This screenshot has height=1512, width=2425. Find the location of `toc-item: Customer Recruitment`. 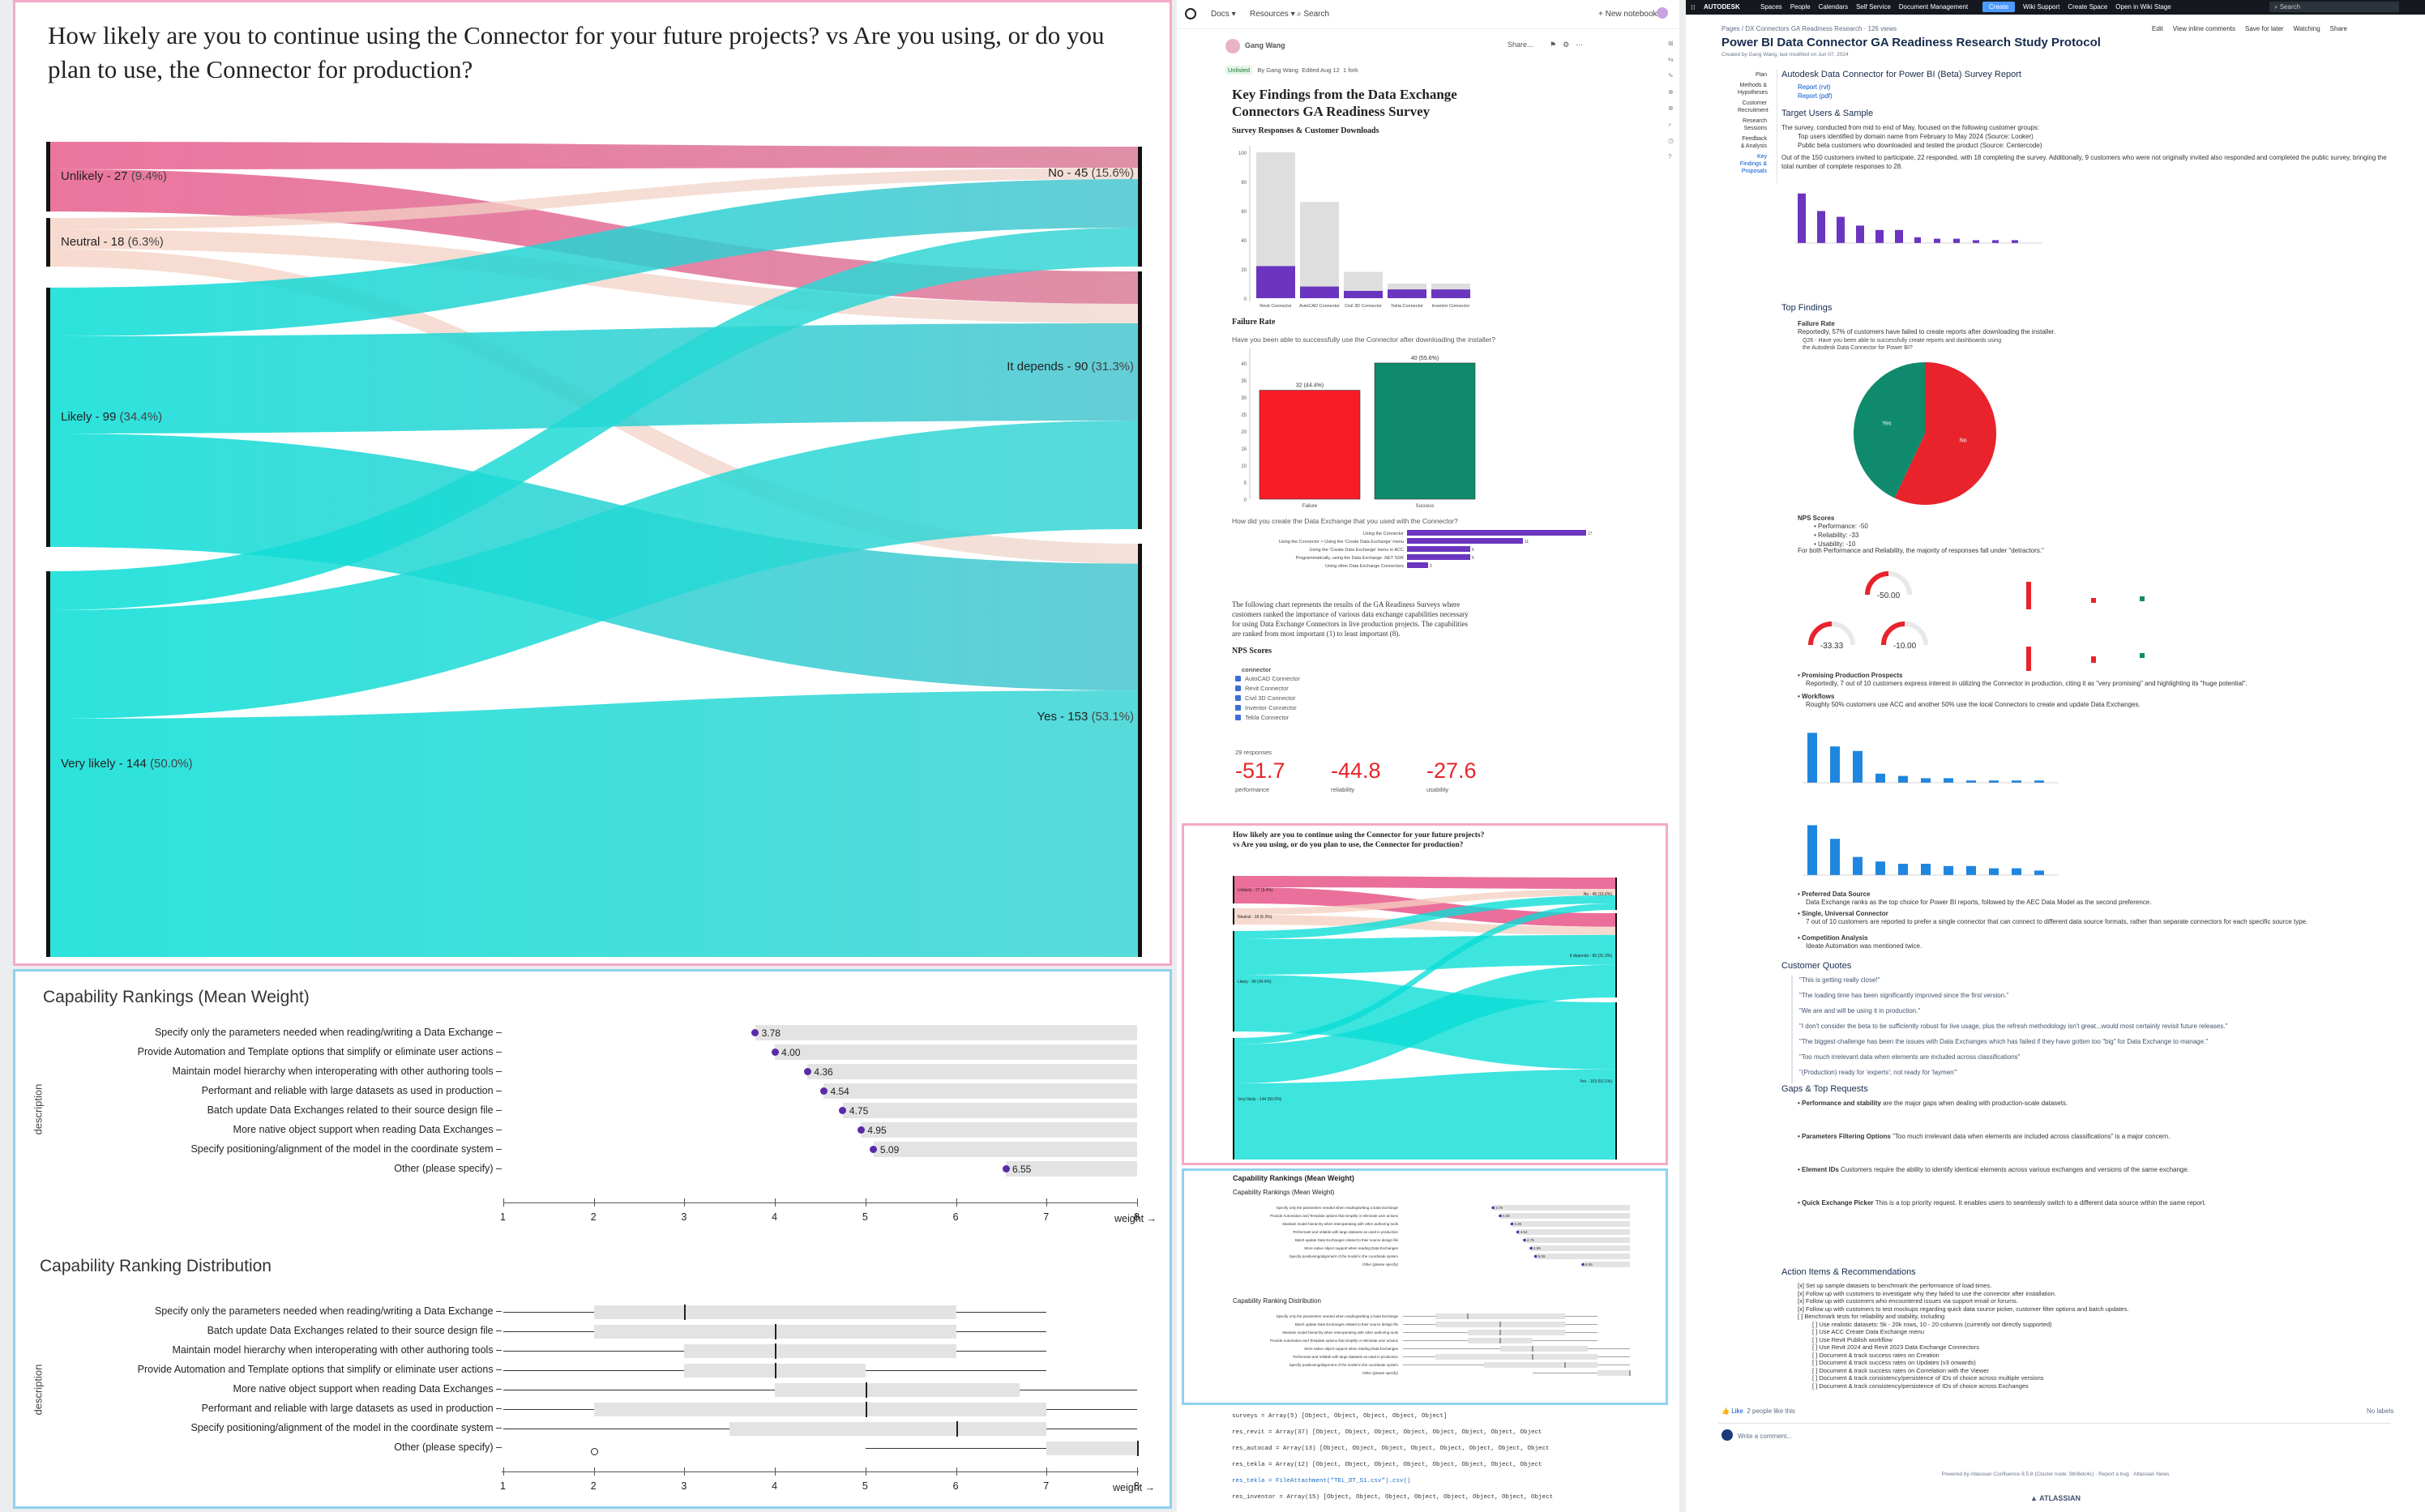

toc-item: Customer Recruitment is located at coordinates (1753, 107).